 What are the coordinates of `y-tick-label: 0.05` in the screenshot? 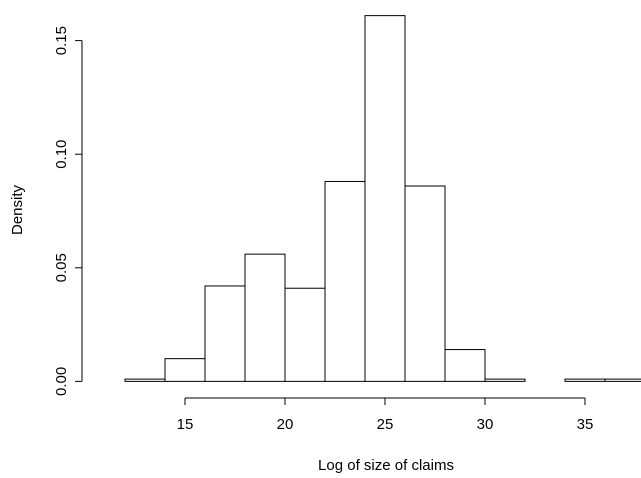 It's located at (61, 267).